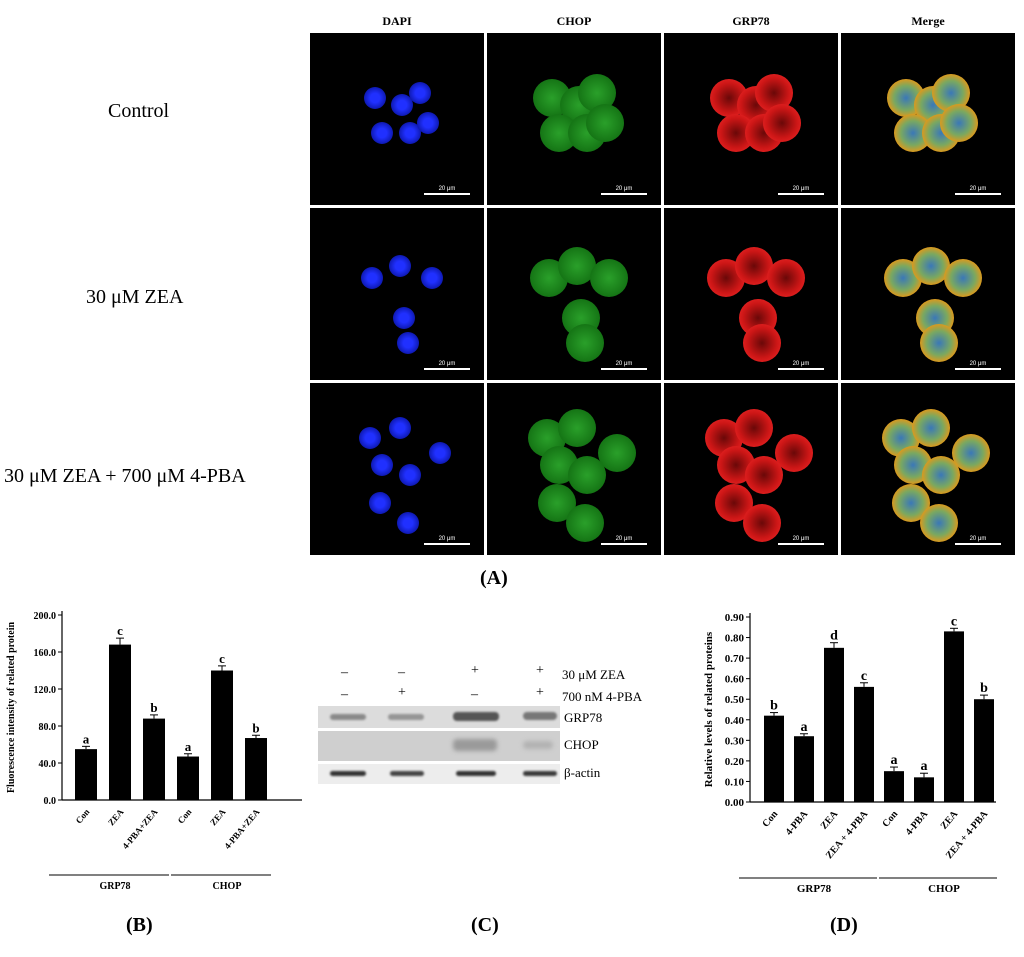 This screenshot has height=957, width=1024. I want to click on row-label-control: Control, so click(139, 111).